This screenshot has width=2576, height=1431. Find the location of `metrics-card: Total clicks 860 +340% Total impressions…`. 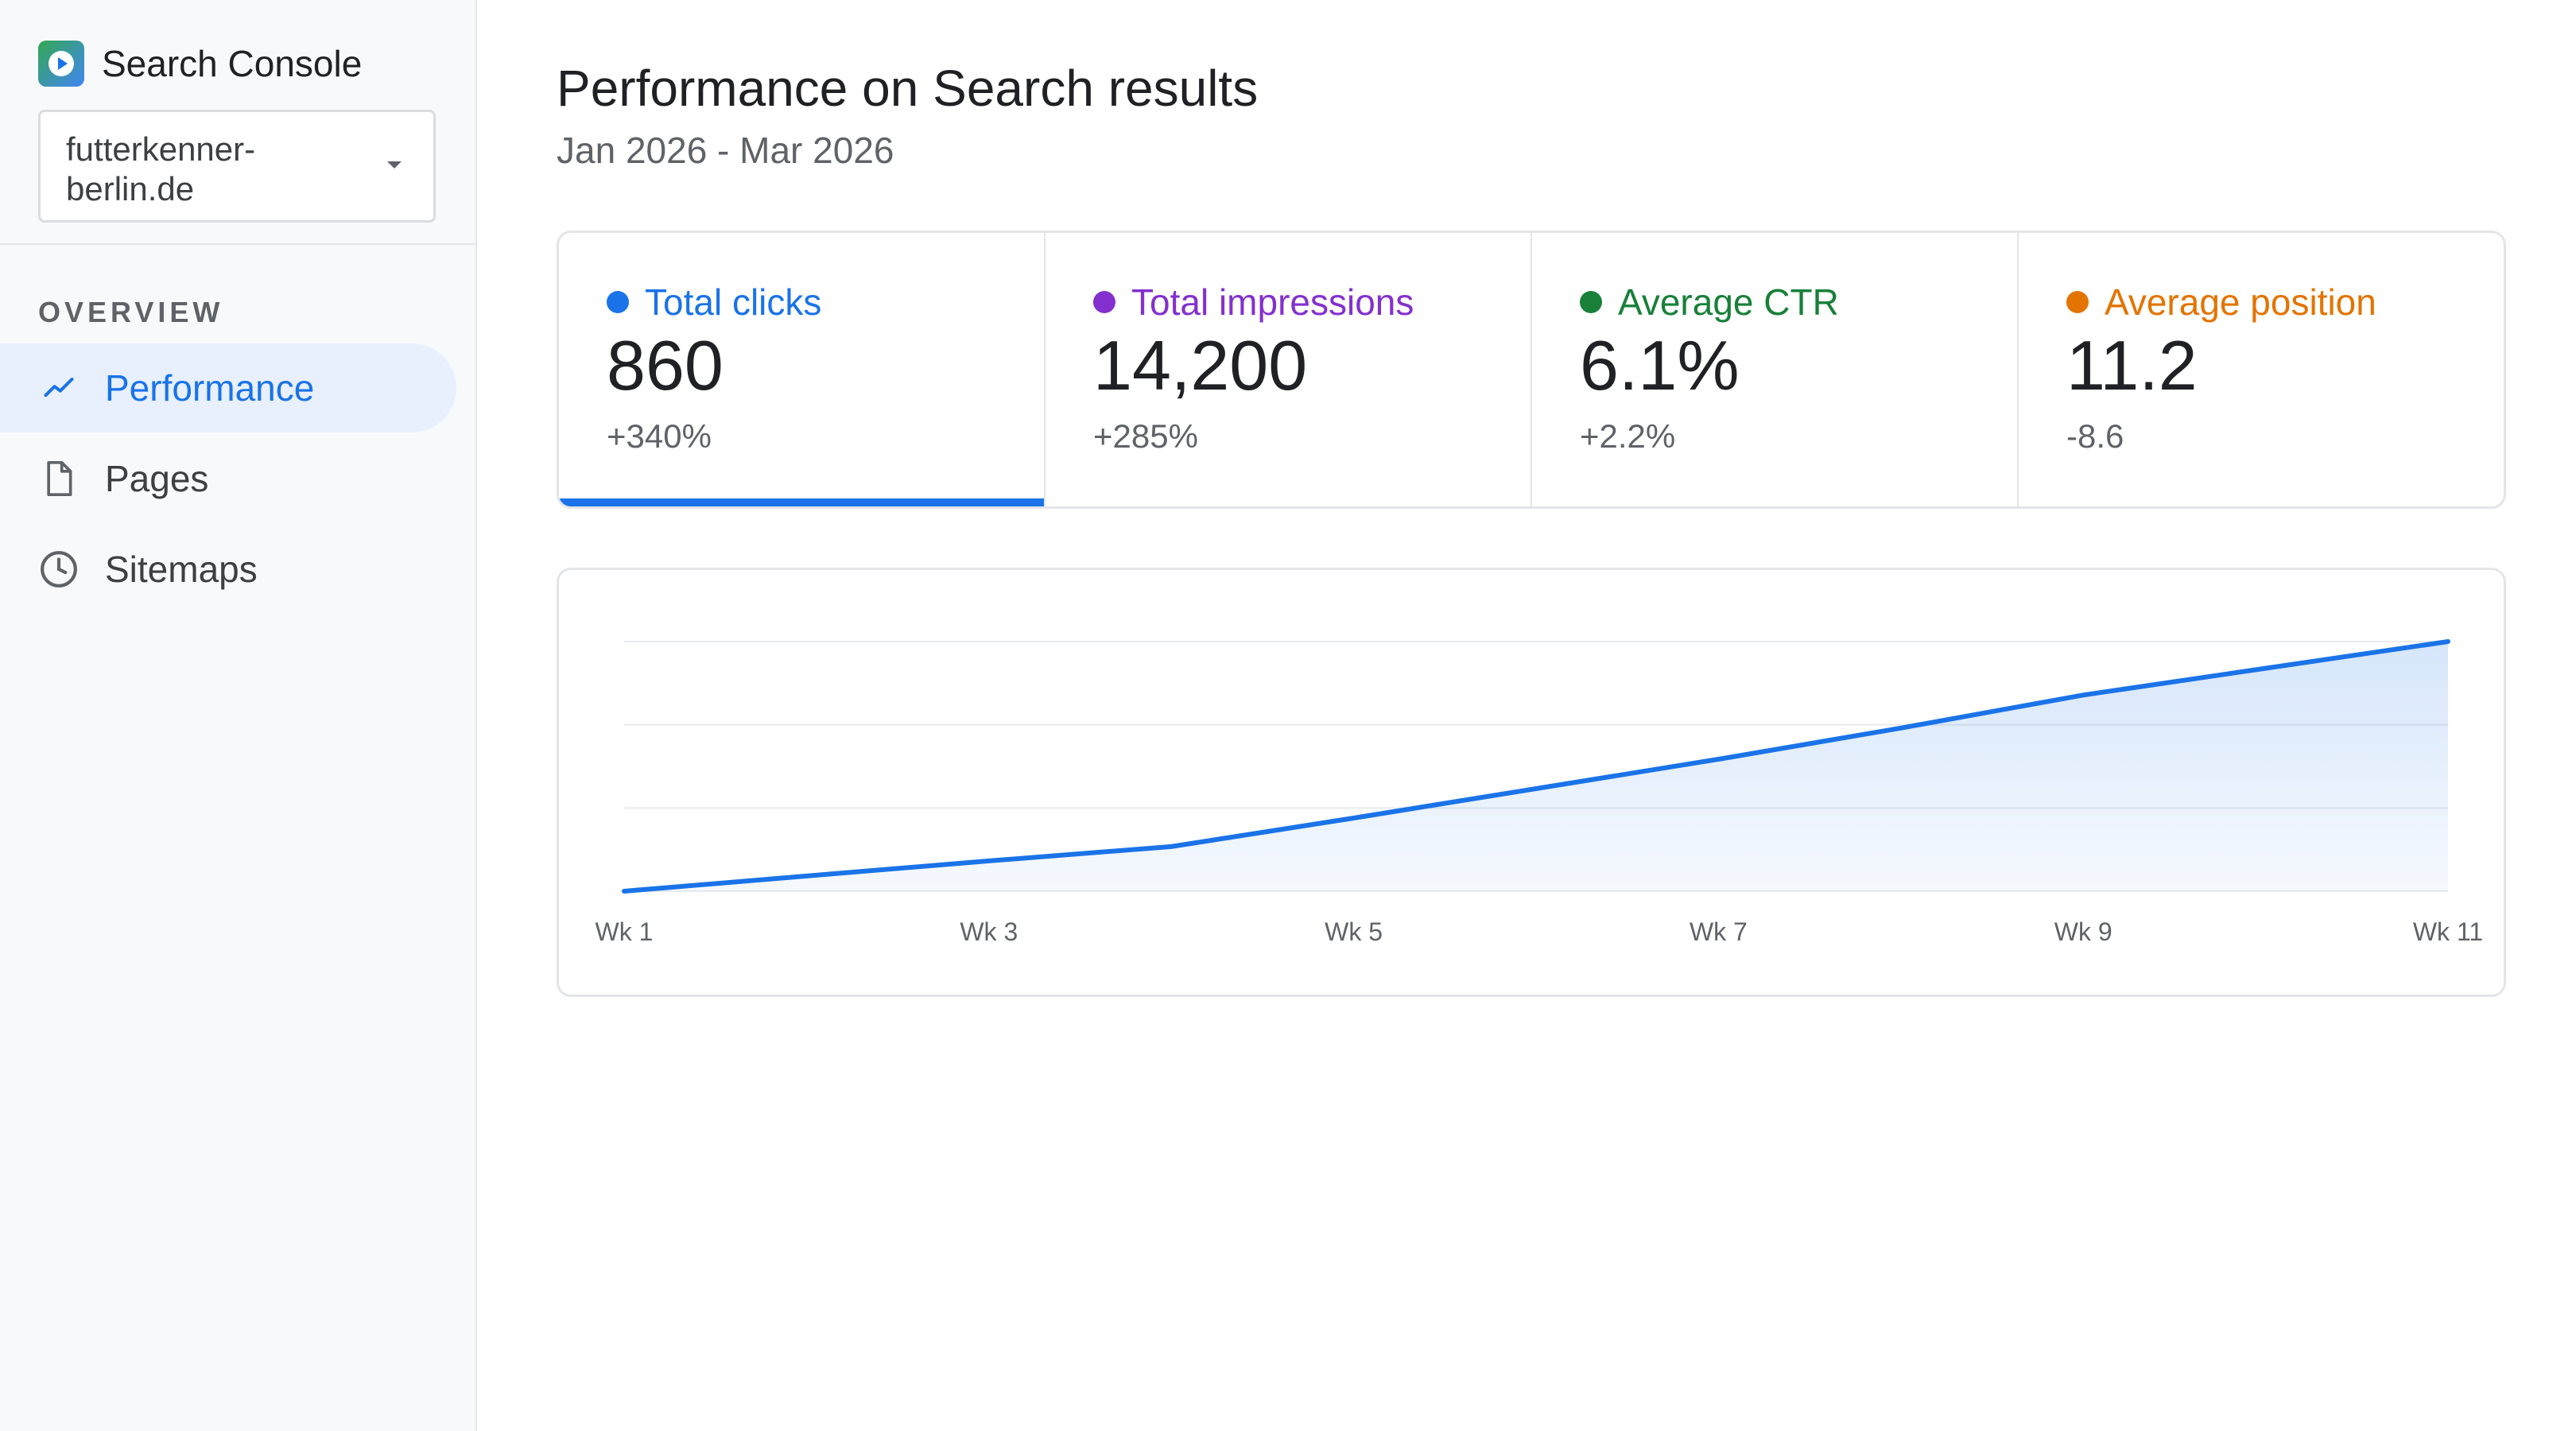

metrics-card: Total clicks 860 +340% Total impressions… is located at coordinates (1532, 370).